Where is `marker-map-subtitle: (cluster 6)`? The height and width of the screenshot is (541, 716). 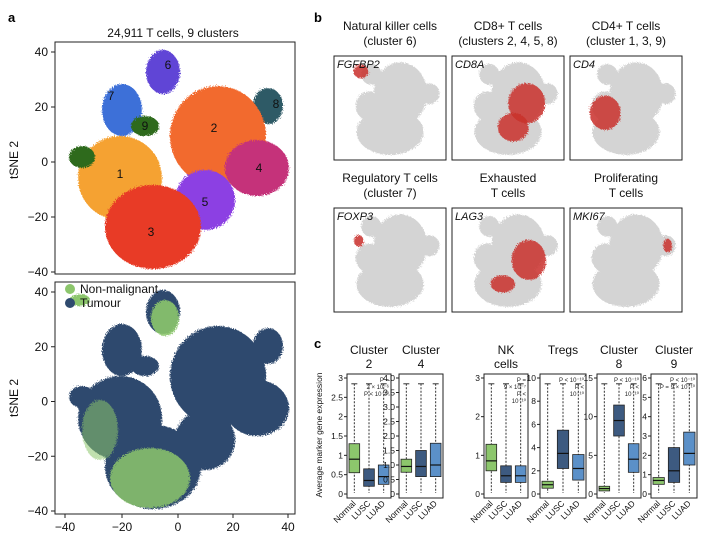 marker-map-subtitle: (cluster 6) is located at coordinates (389, 41).